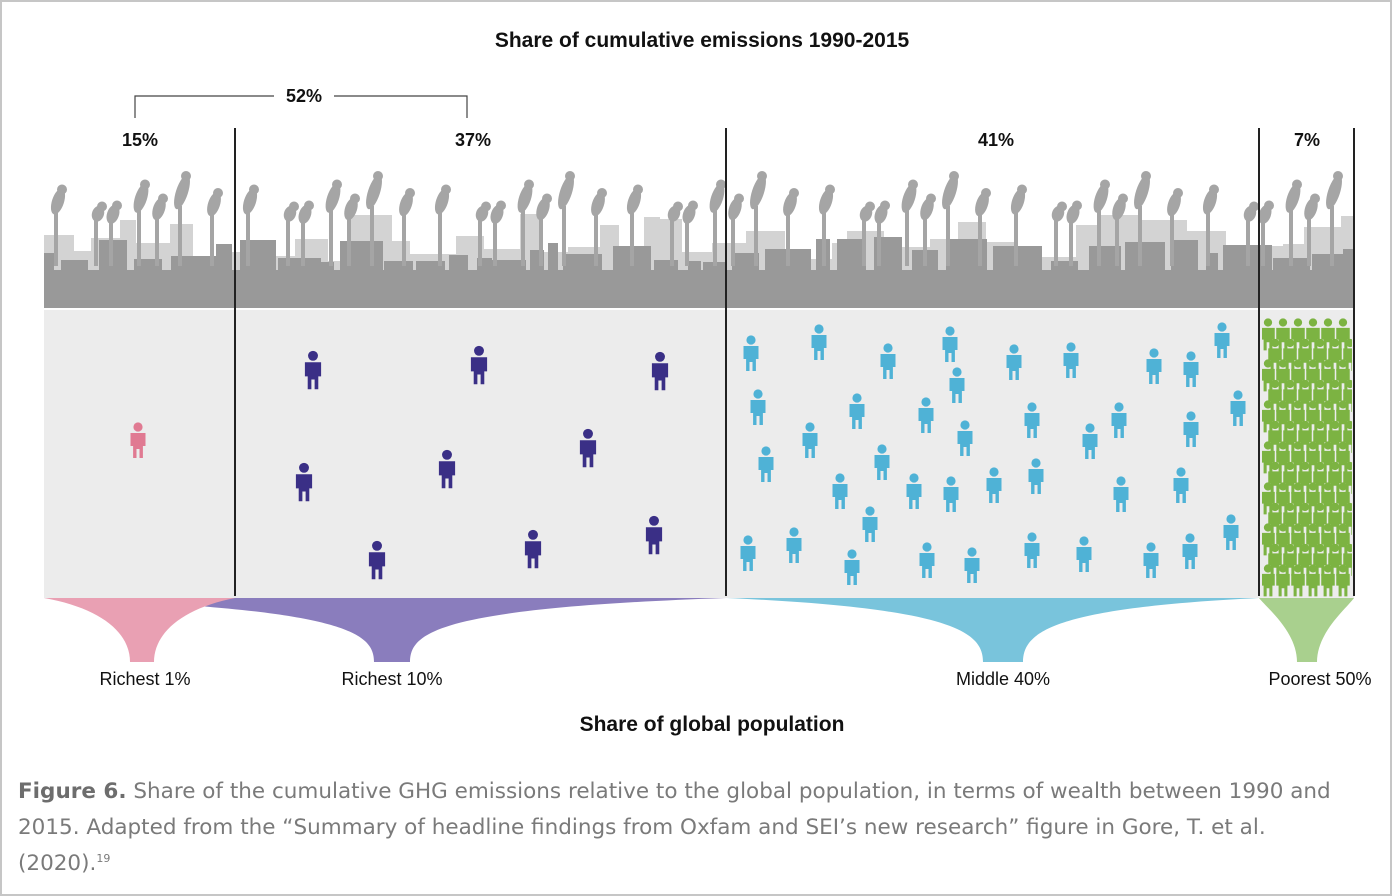  I want to click on emissions-label-richest-1: 15%, so click(140, 140).